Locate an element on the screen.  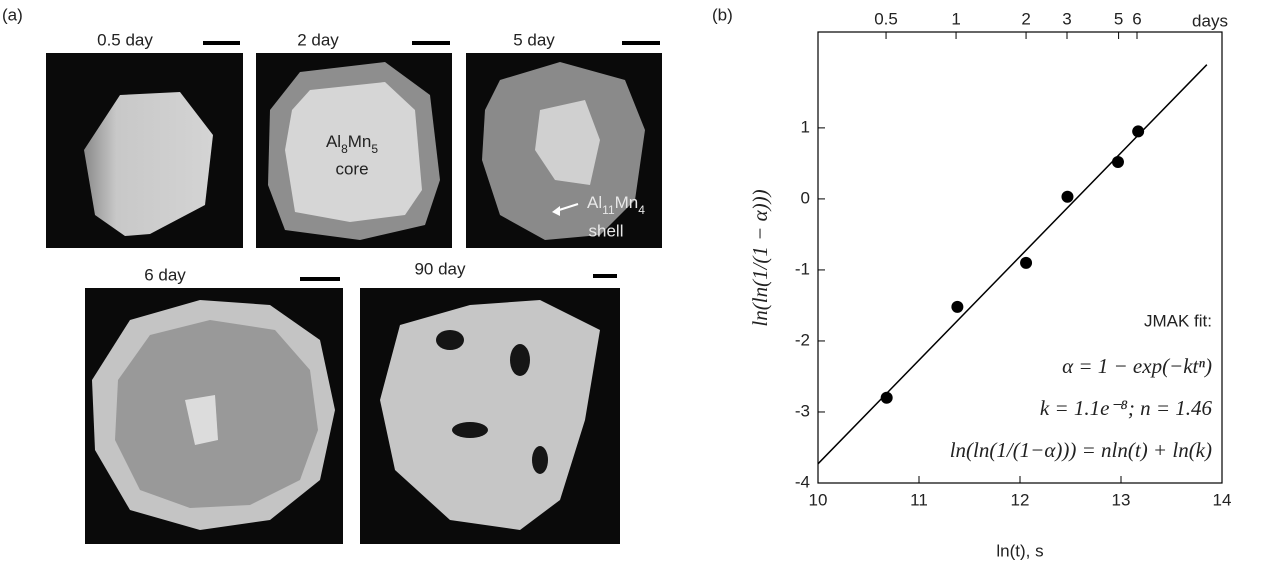
subscript: 5 is located at coordinates (374, 149).